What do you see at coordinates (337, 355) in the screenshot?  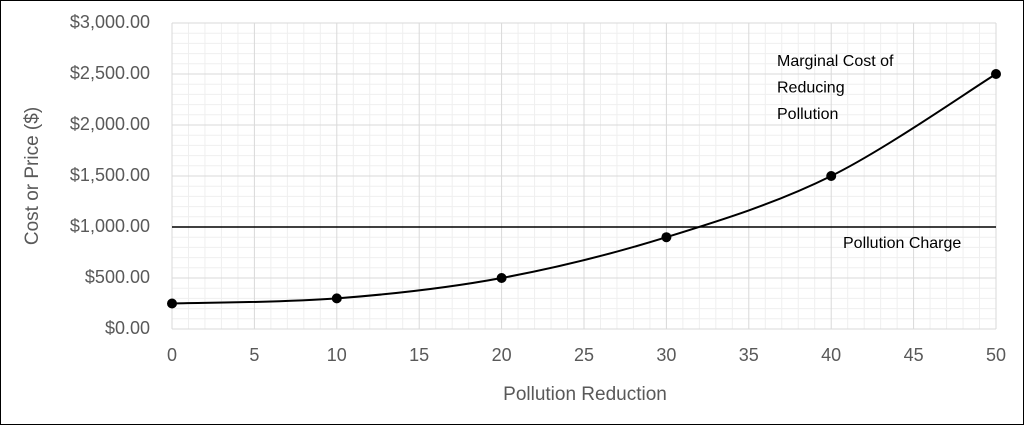 I see `x-tick-label: 10` at bounding box center [337, 355].